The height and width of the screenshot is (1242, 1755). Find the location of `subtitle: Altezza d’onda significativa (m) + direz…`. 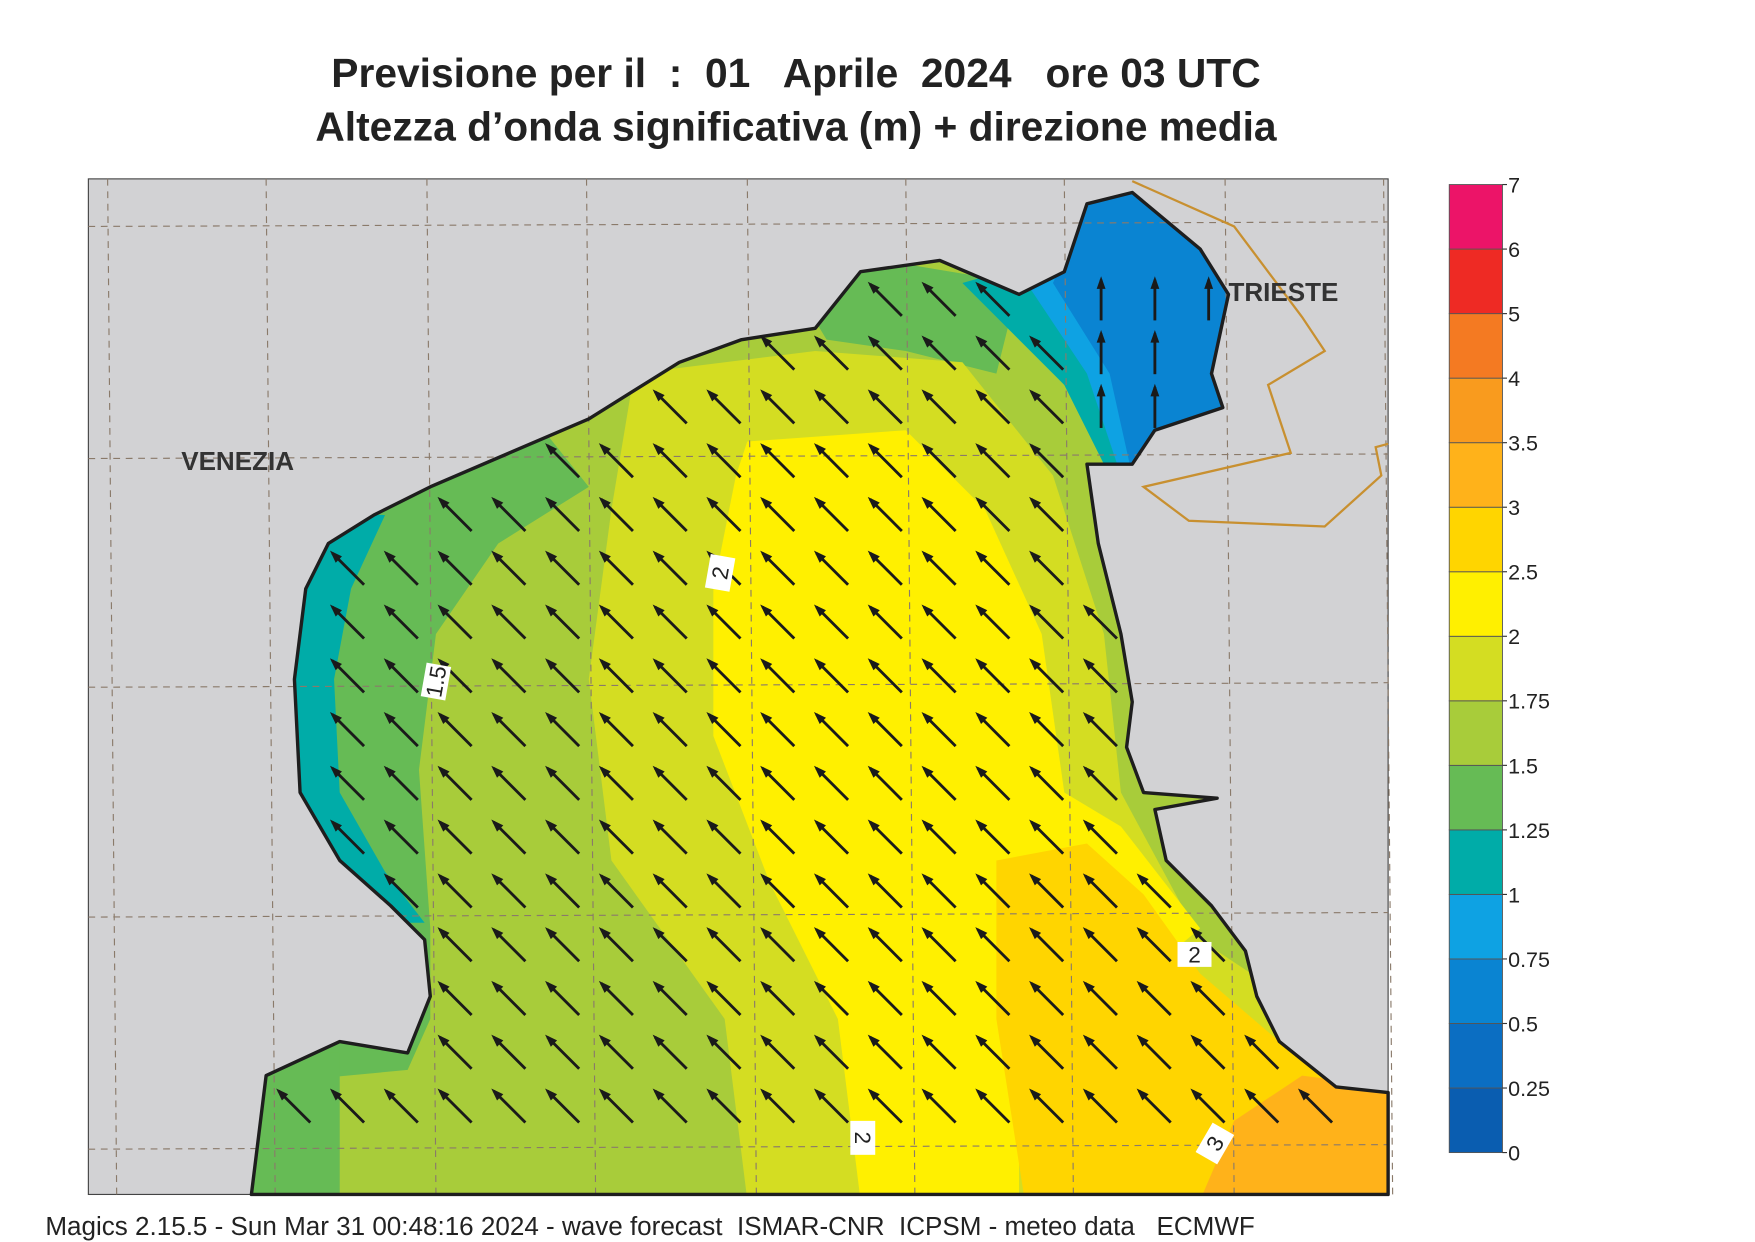

subtitle: Altezza d’onda significativa (m) + direz… is located at coordinates (796, 126).